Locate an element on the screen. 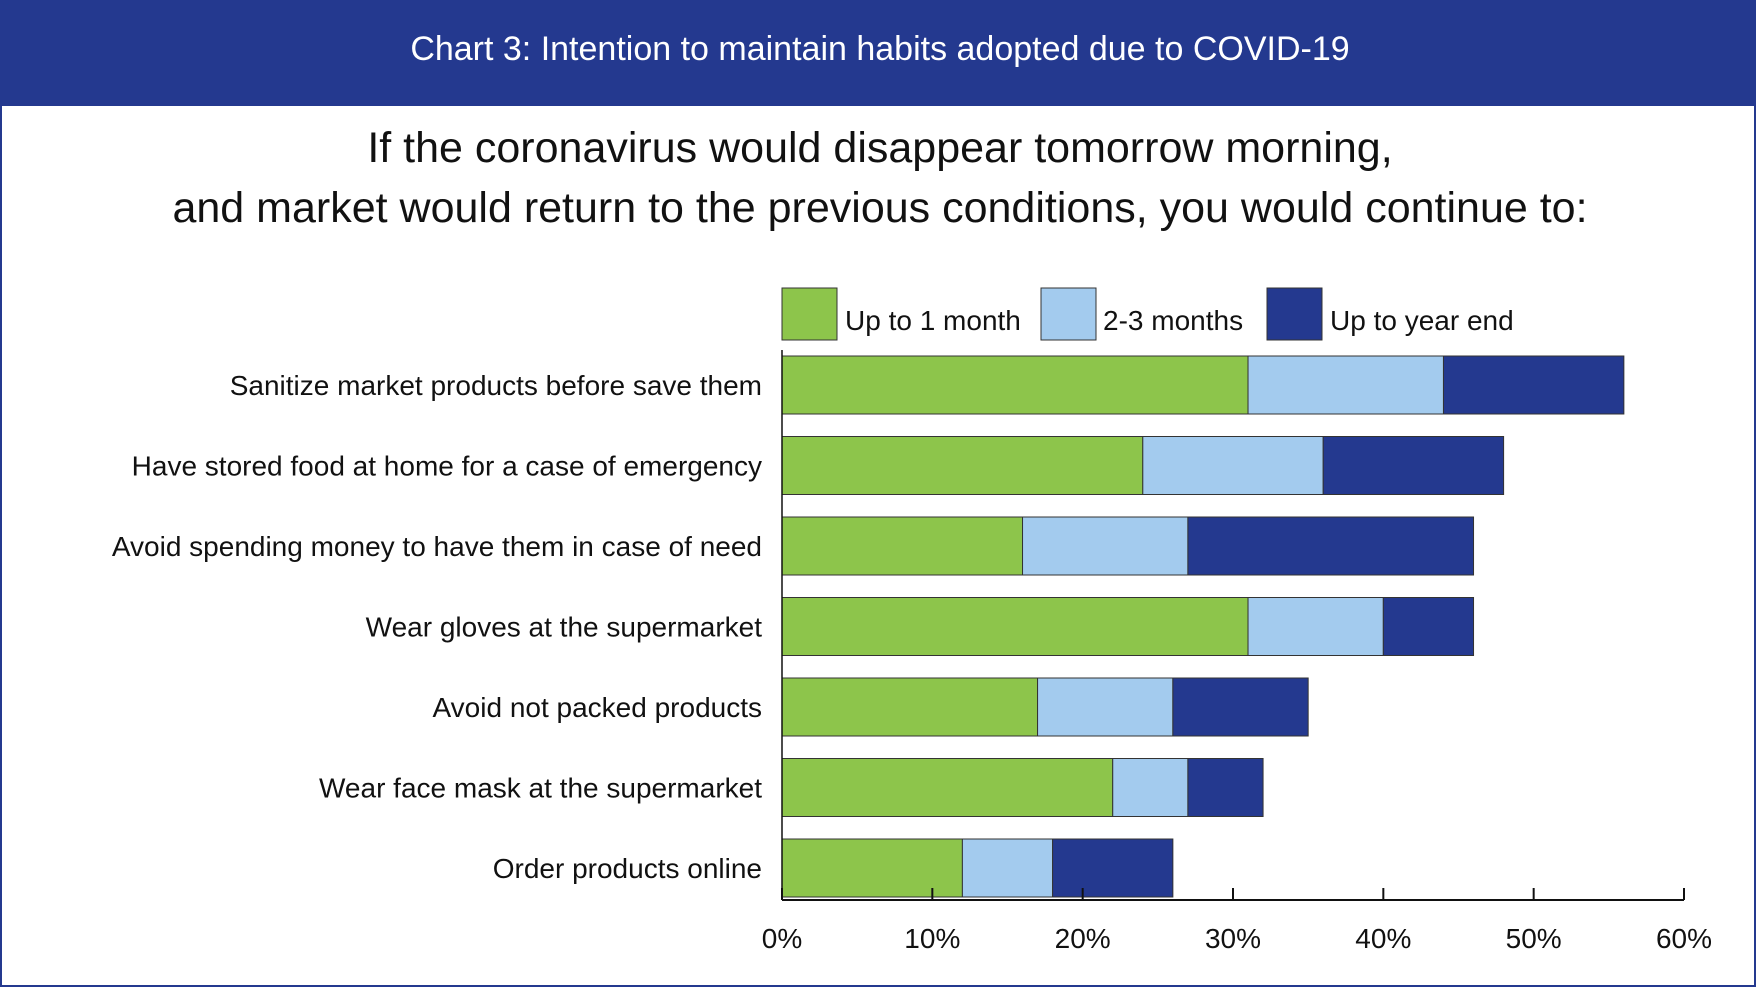 This screenshot has height=987, width=1756. x-tick-label-2: 10% is located at coordinates (932, 938).